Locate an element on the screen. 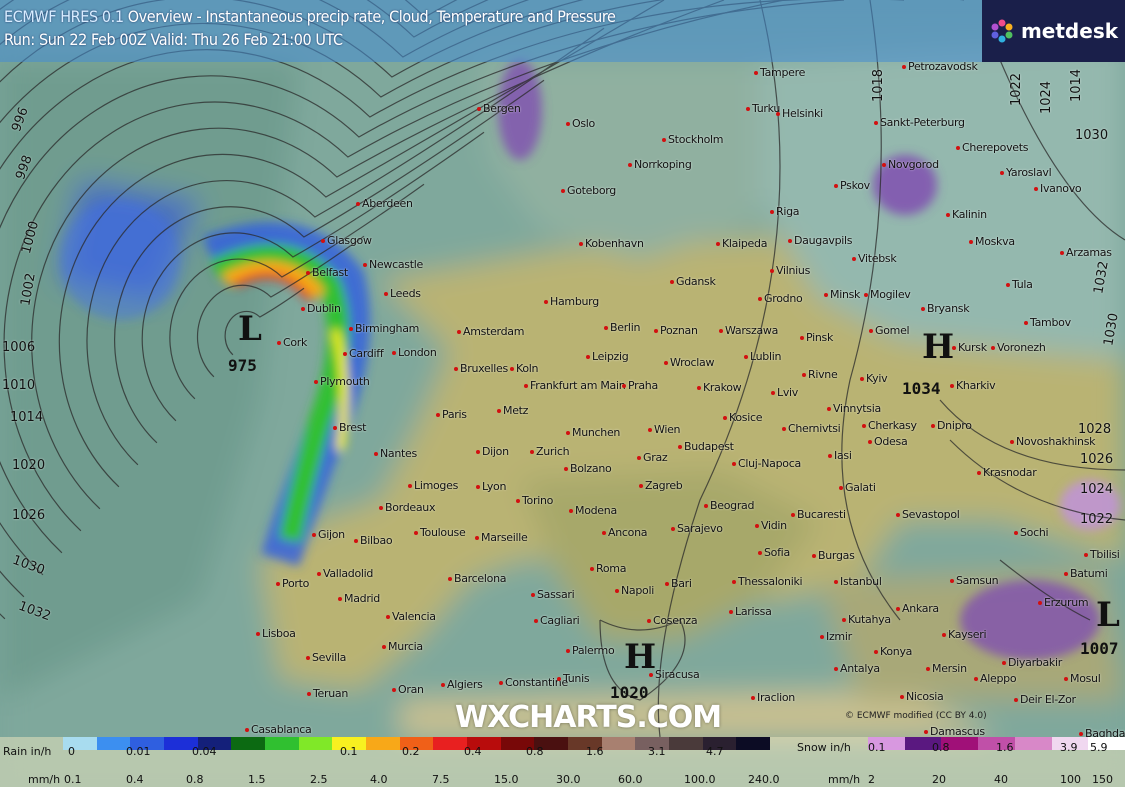  city-label: Palermo is located at coordinates (590, 650).